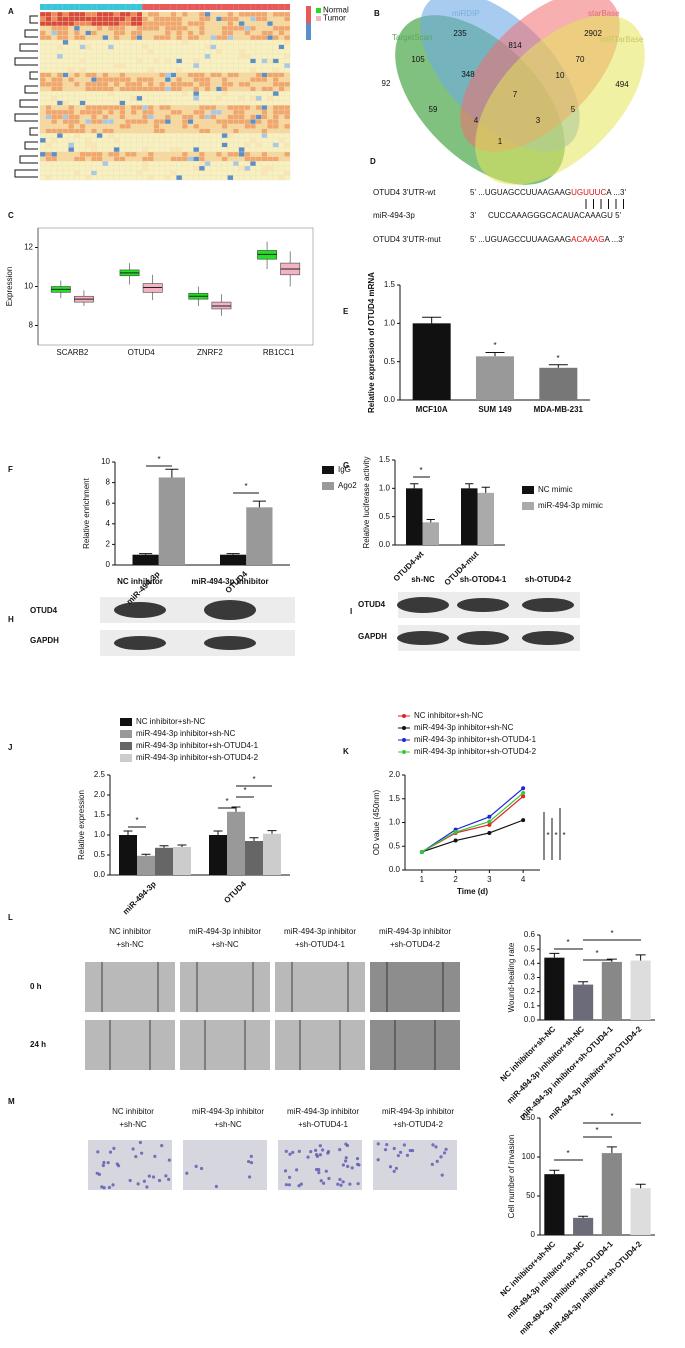  Describe the element at coordinates (136, 820) in the screenshot. I see `significance-label: *` at that location.